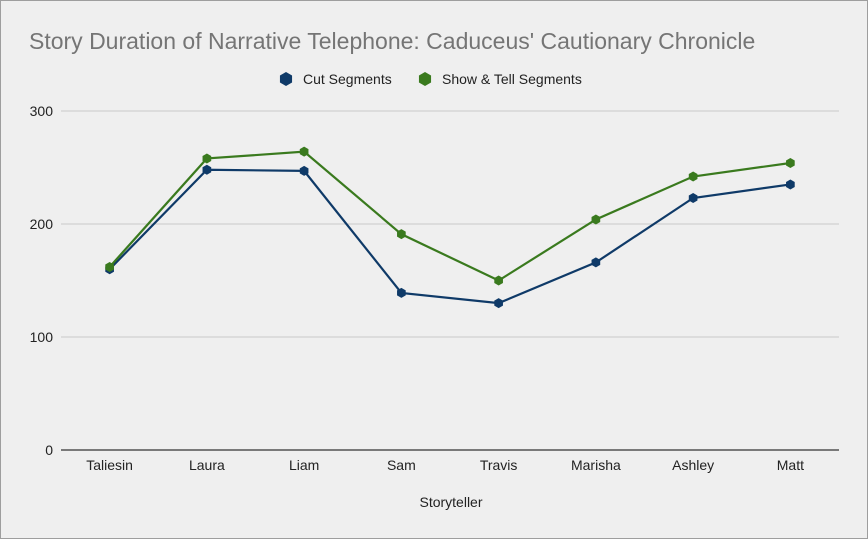  What do you see at coordinates (401, 465) in the screenshot?
I see `x-tick-label: Sam` at bounding box center [401, 465].